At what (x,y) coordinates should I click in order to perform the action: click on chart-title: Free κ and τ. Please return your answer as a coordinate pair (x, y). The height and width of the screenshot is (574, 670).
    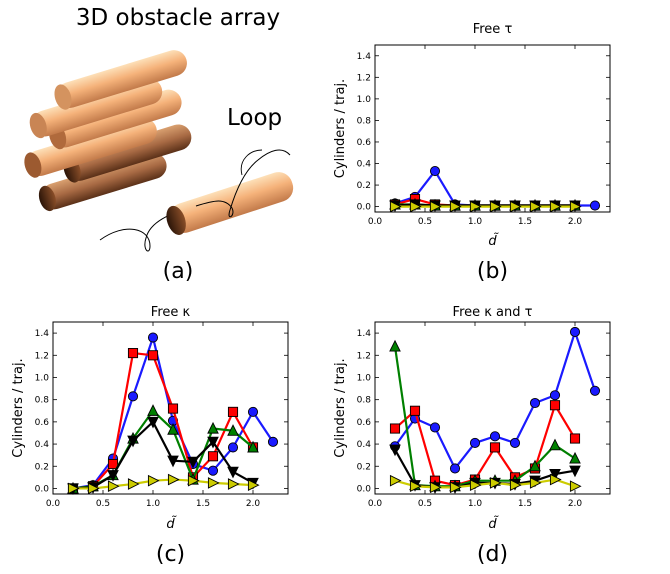
    Looking at the image, I should click on (493, 312).